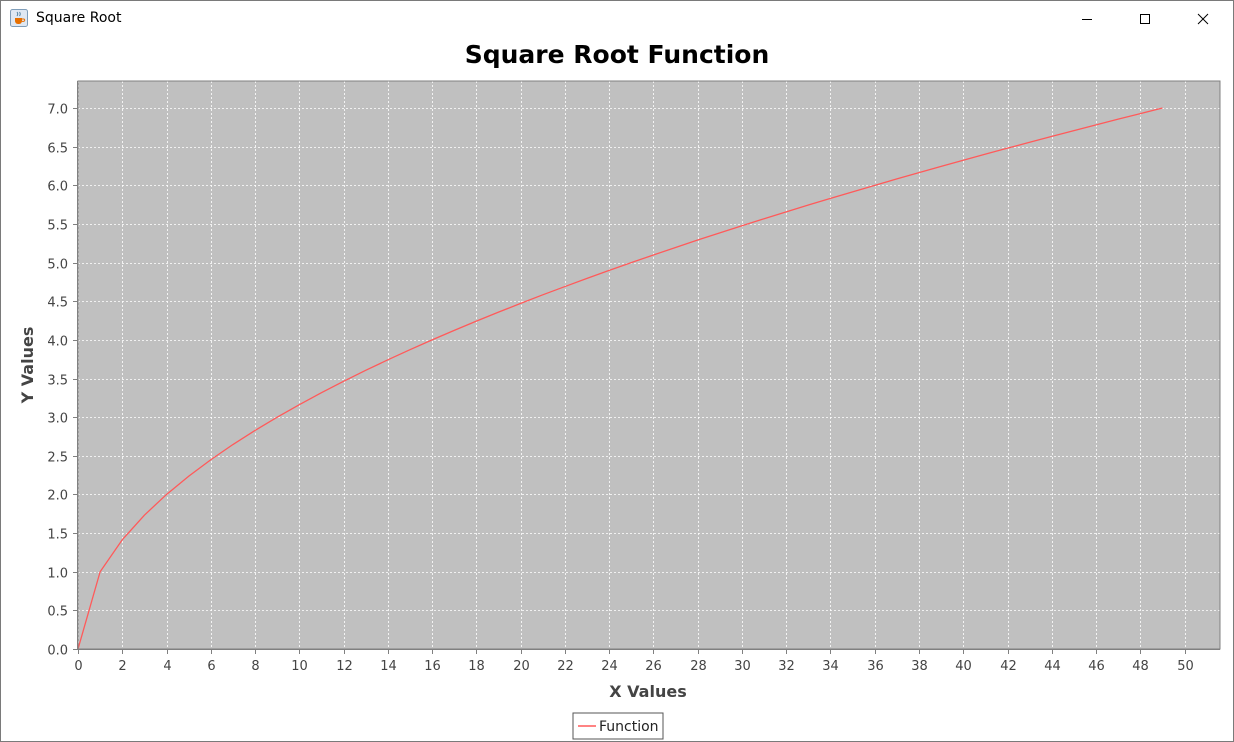 This screenshot has width=1234, height=742. What do you see at coordinates (565, 666) in the screenshot?
I see `x-tick-label: 22` at bounding box center [565, 666].